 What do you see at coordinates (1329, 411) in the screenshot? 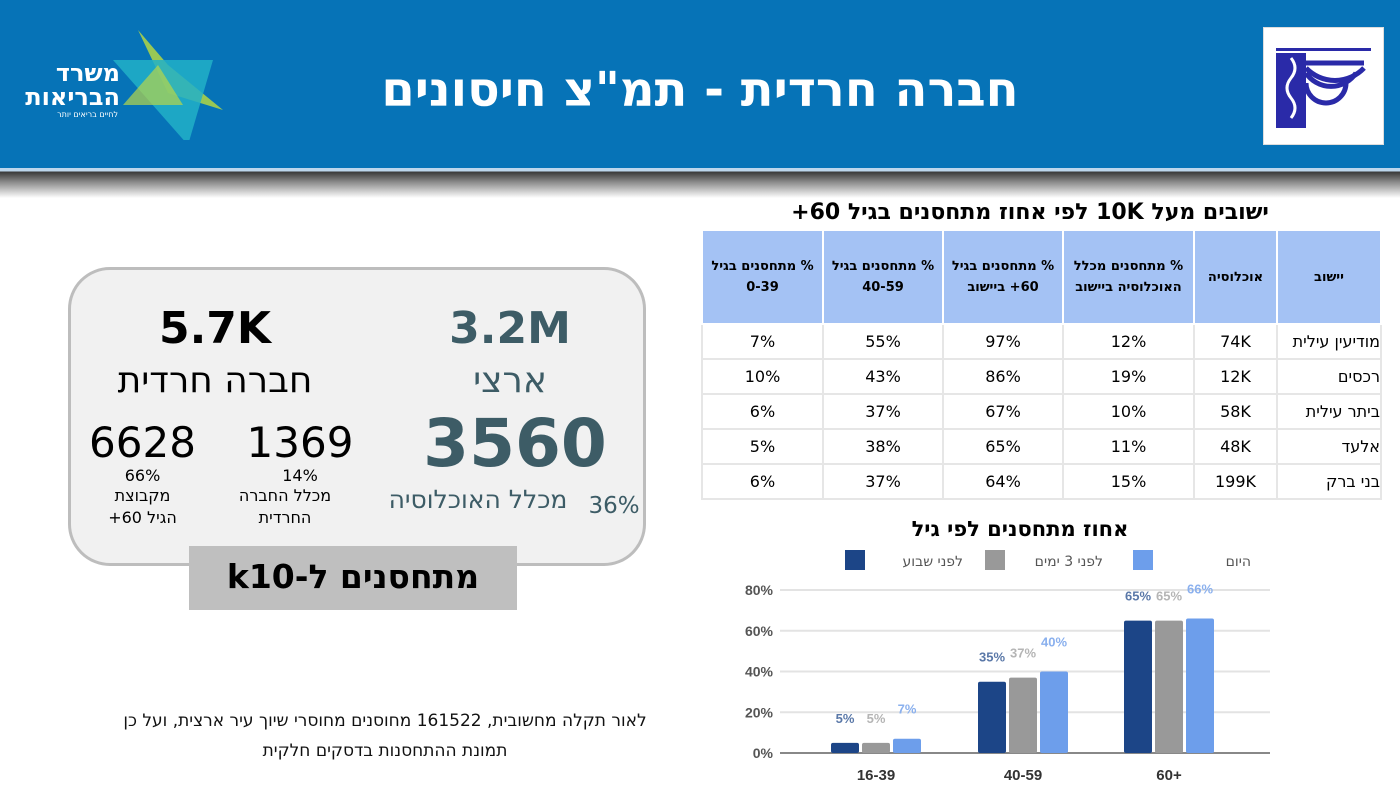
I see `table-cell: ביתר עילית` at bounding box center [1329, 411].